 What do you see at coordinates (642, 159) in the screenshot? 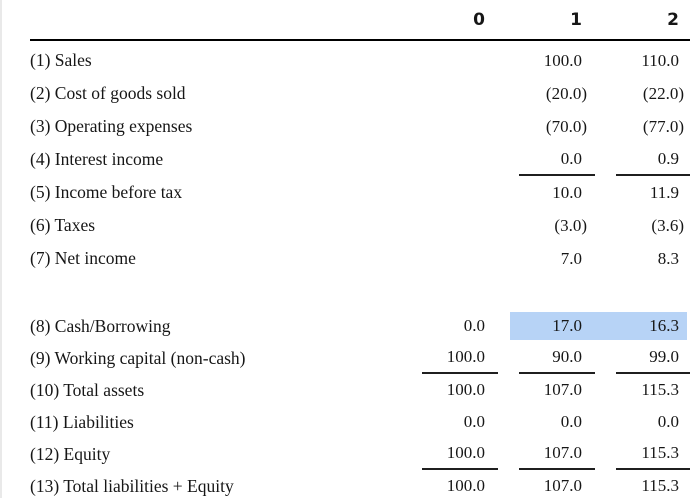
I see `value-cell: 0.9` at bounding box center [642, 159].